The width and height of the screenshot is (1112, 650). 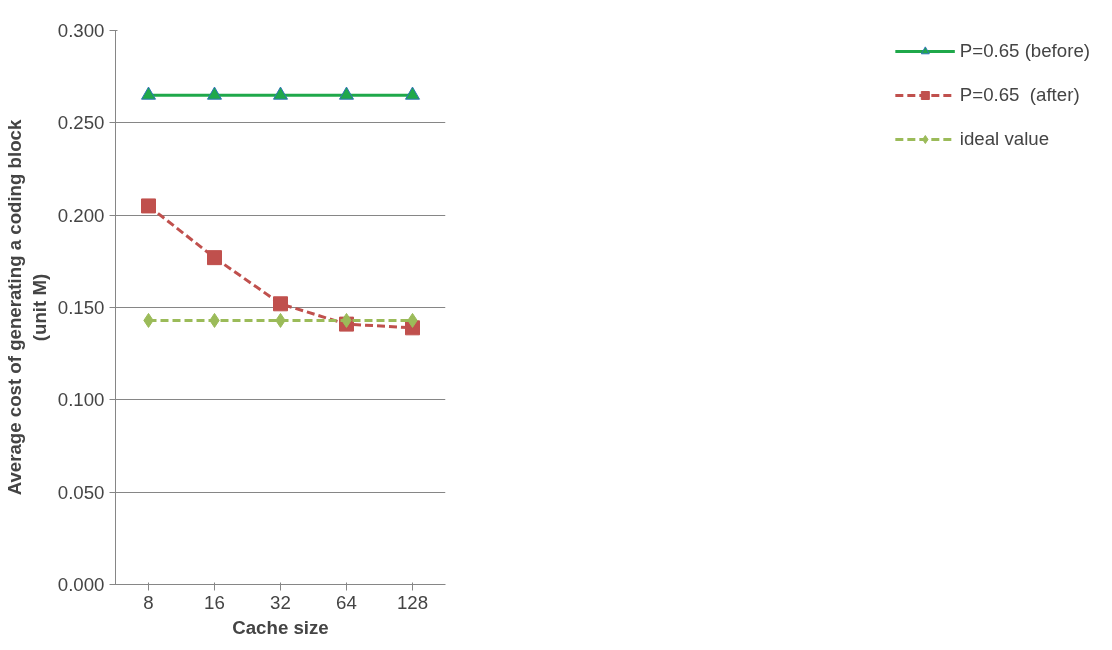 What do you see at coordinates (148, 602) in the screenshot?
I see `x-tick-label: 8` at bounding box center [148, 602].